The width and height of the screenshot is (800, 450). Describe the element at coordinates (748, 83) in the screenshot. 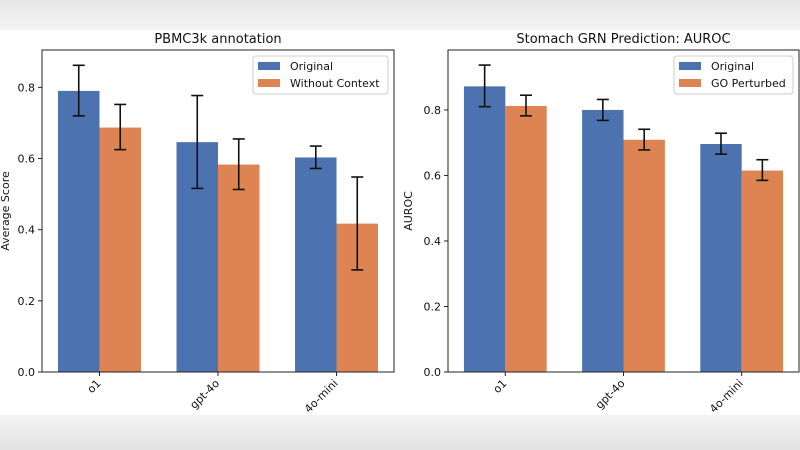

I see `legend-label: GO Perturbed` at that location.